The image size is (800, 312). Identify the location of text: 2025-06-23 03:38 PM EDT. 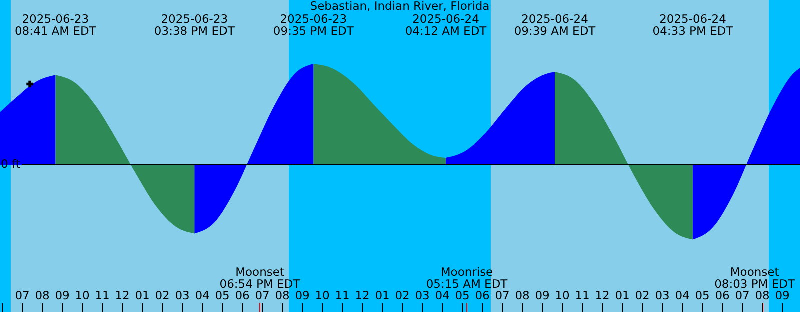
(195, 25).